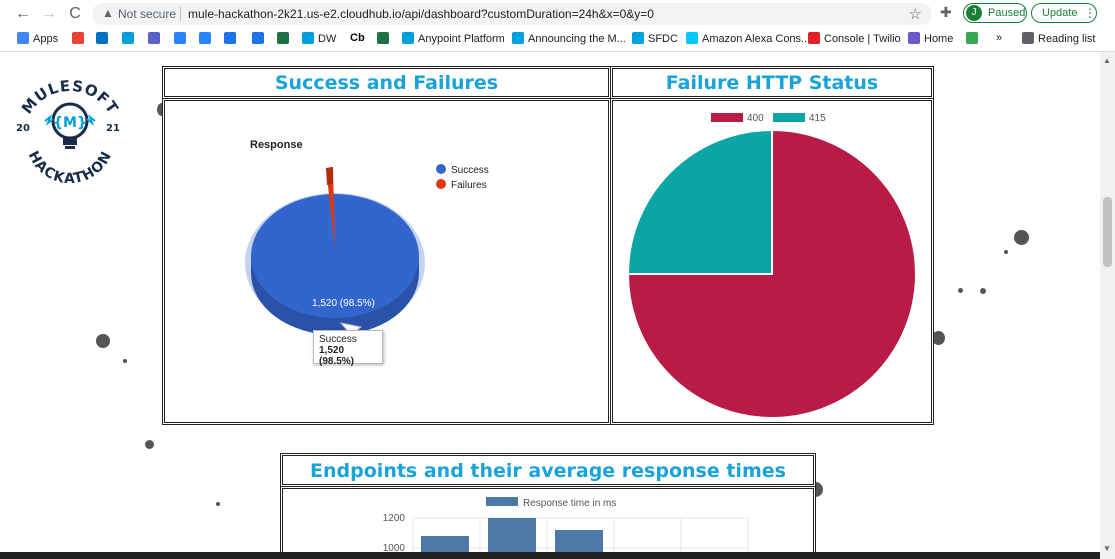  Describe the element at coordinates (946, 12) in the screenshot. I see `extensions-puzzle-icon: ✚` at that location.